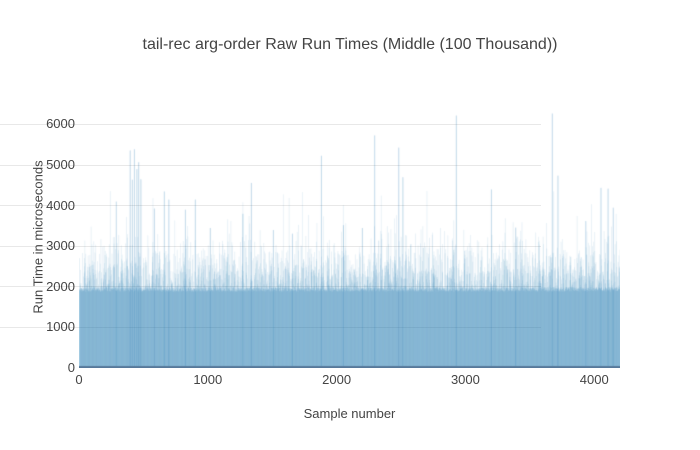  Describe the element at coordinates (60, 165) in the screenshot. I see `y-tick-label: 5000` at that location.